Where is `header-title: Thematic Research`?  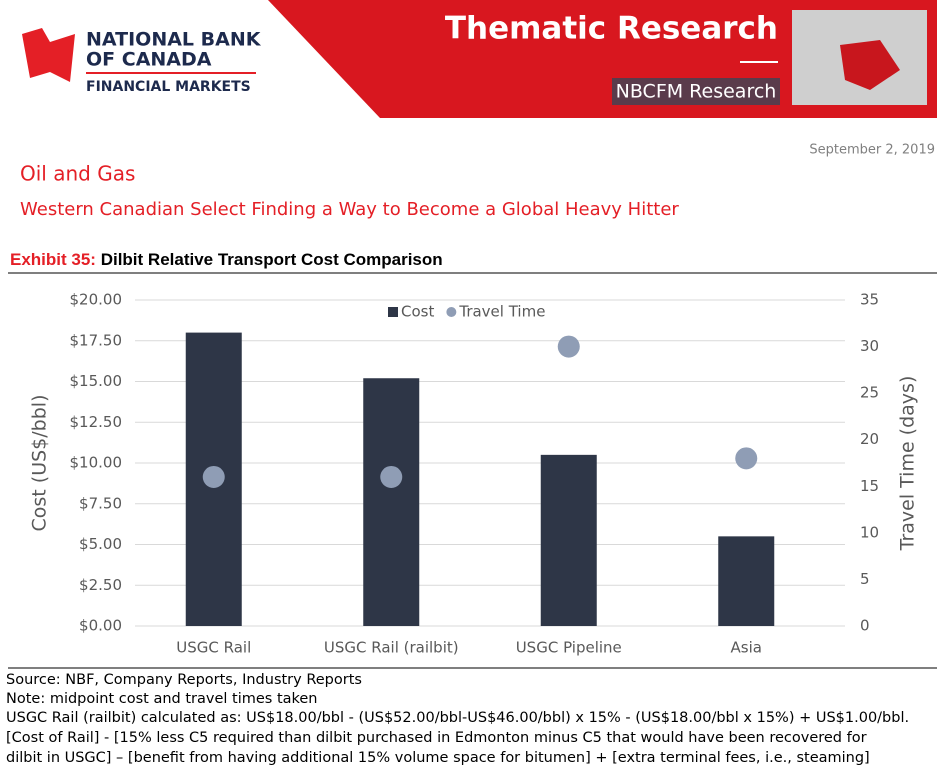
header-title: Thematic Research is located at coordinates (611, 29).